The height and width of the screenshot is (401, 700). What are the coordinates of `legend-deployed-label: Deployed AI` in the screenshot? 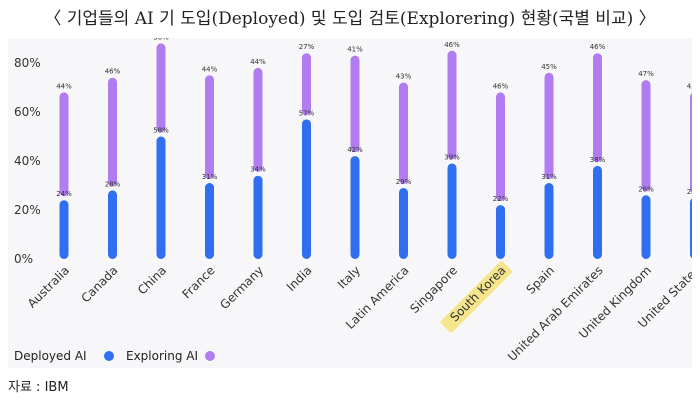 It's located at (50, 356).